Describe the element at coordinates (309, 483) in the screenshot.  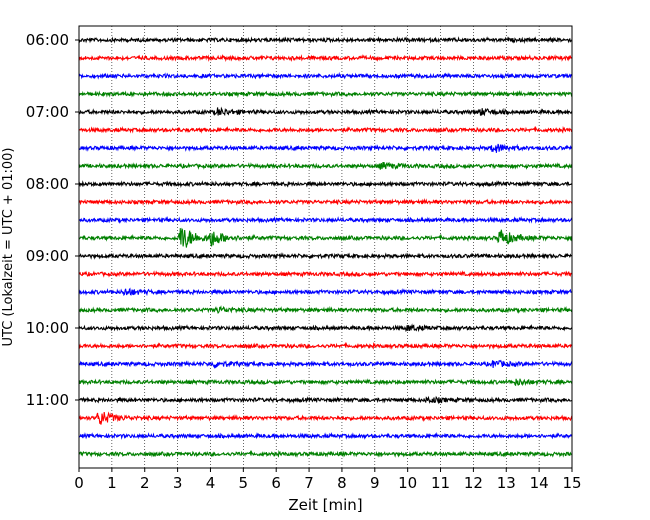
I see `x-tick-label: 7` at that location.